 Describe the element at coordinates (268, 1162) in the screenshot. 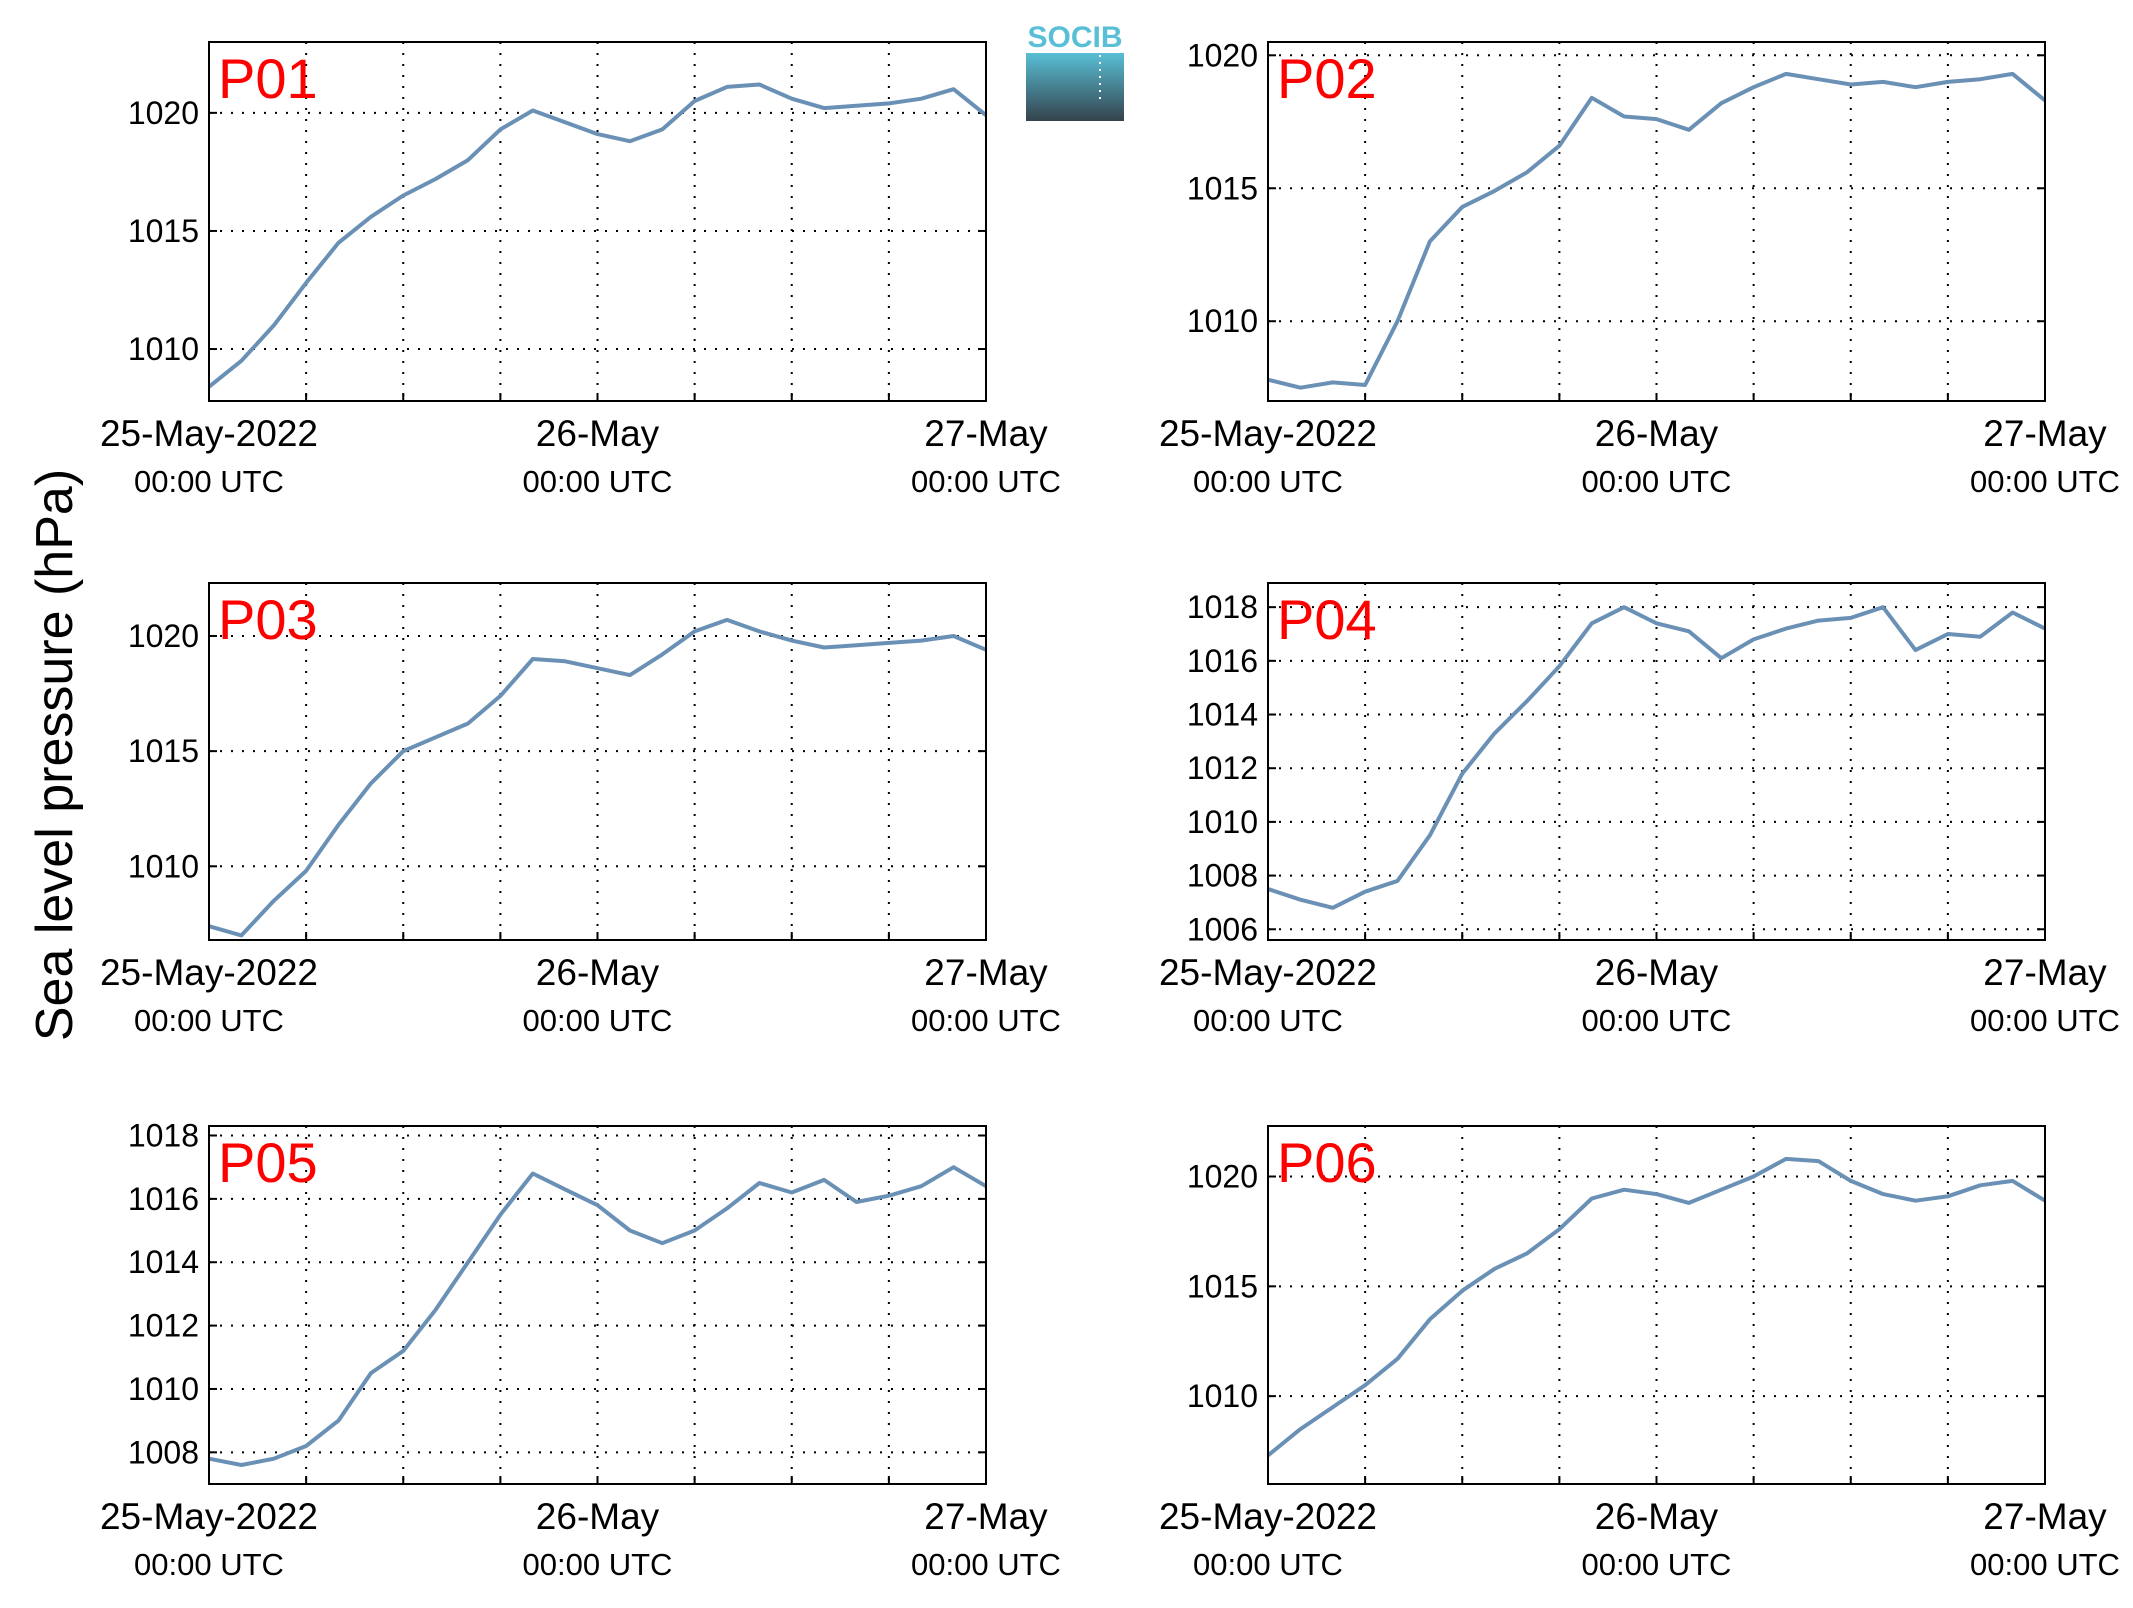

I see `panel-title: P05` at that location.